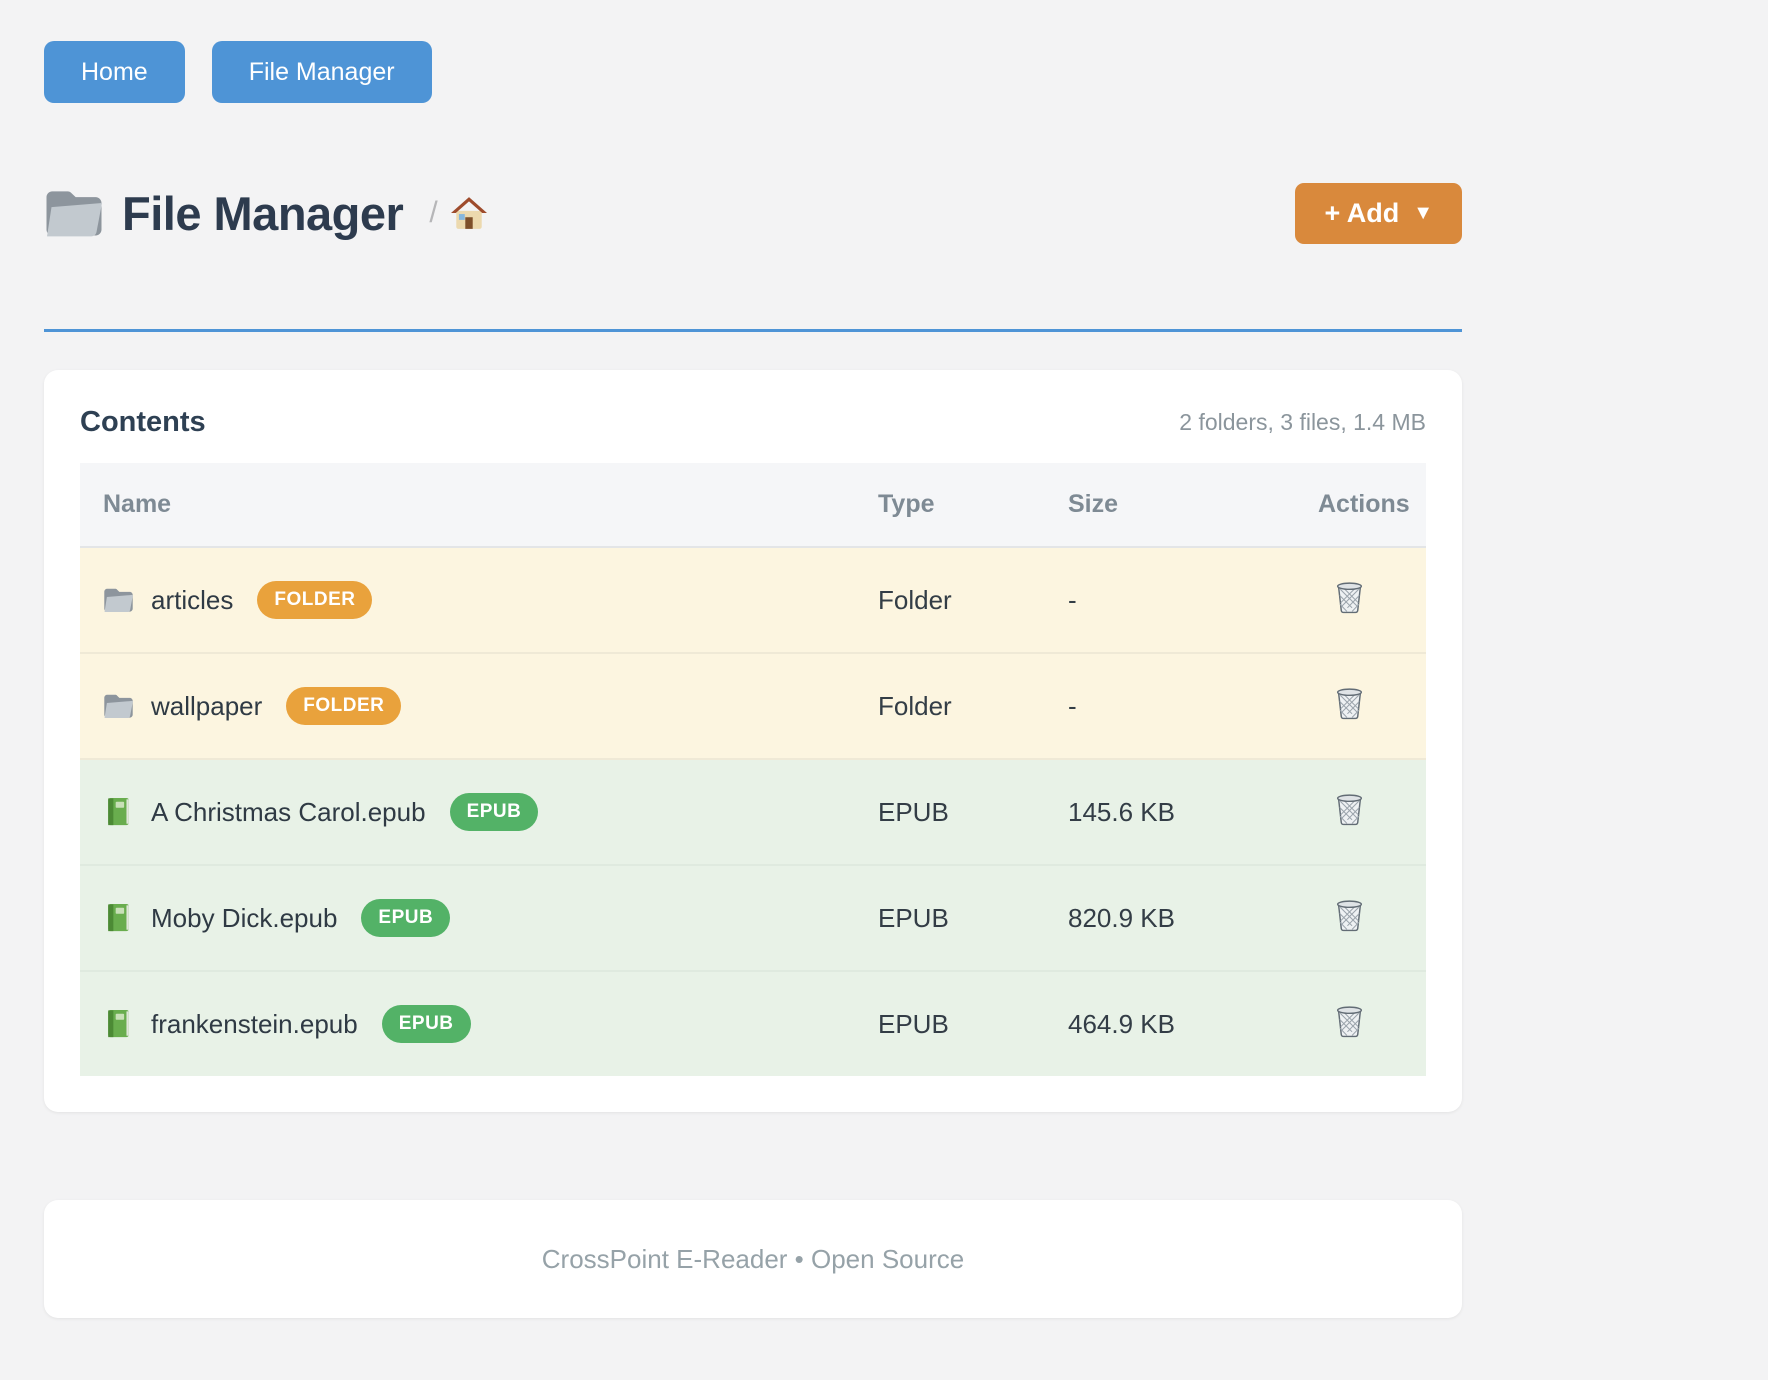  I want to click on breadcrumb: /, so click(457, 213).